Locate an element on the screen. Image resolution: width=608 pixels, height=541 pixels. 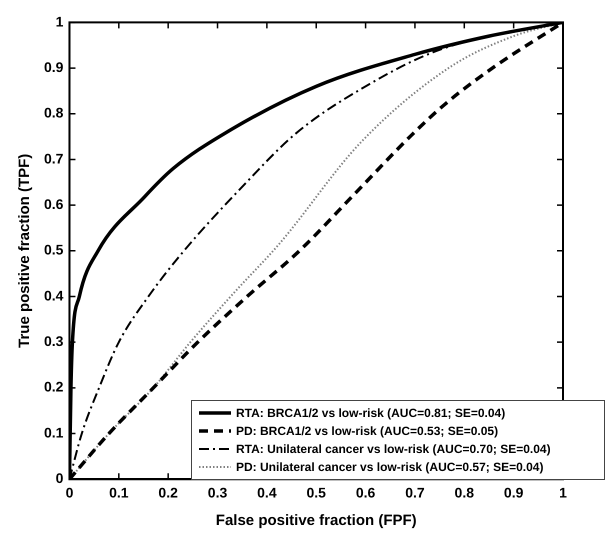
y-axis-title: True positive fraction (TPF) is located at coordinates (25, 251).